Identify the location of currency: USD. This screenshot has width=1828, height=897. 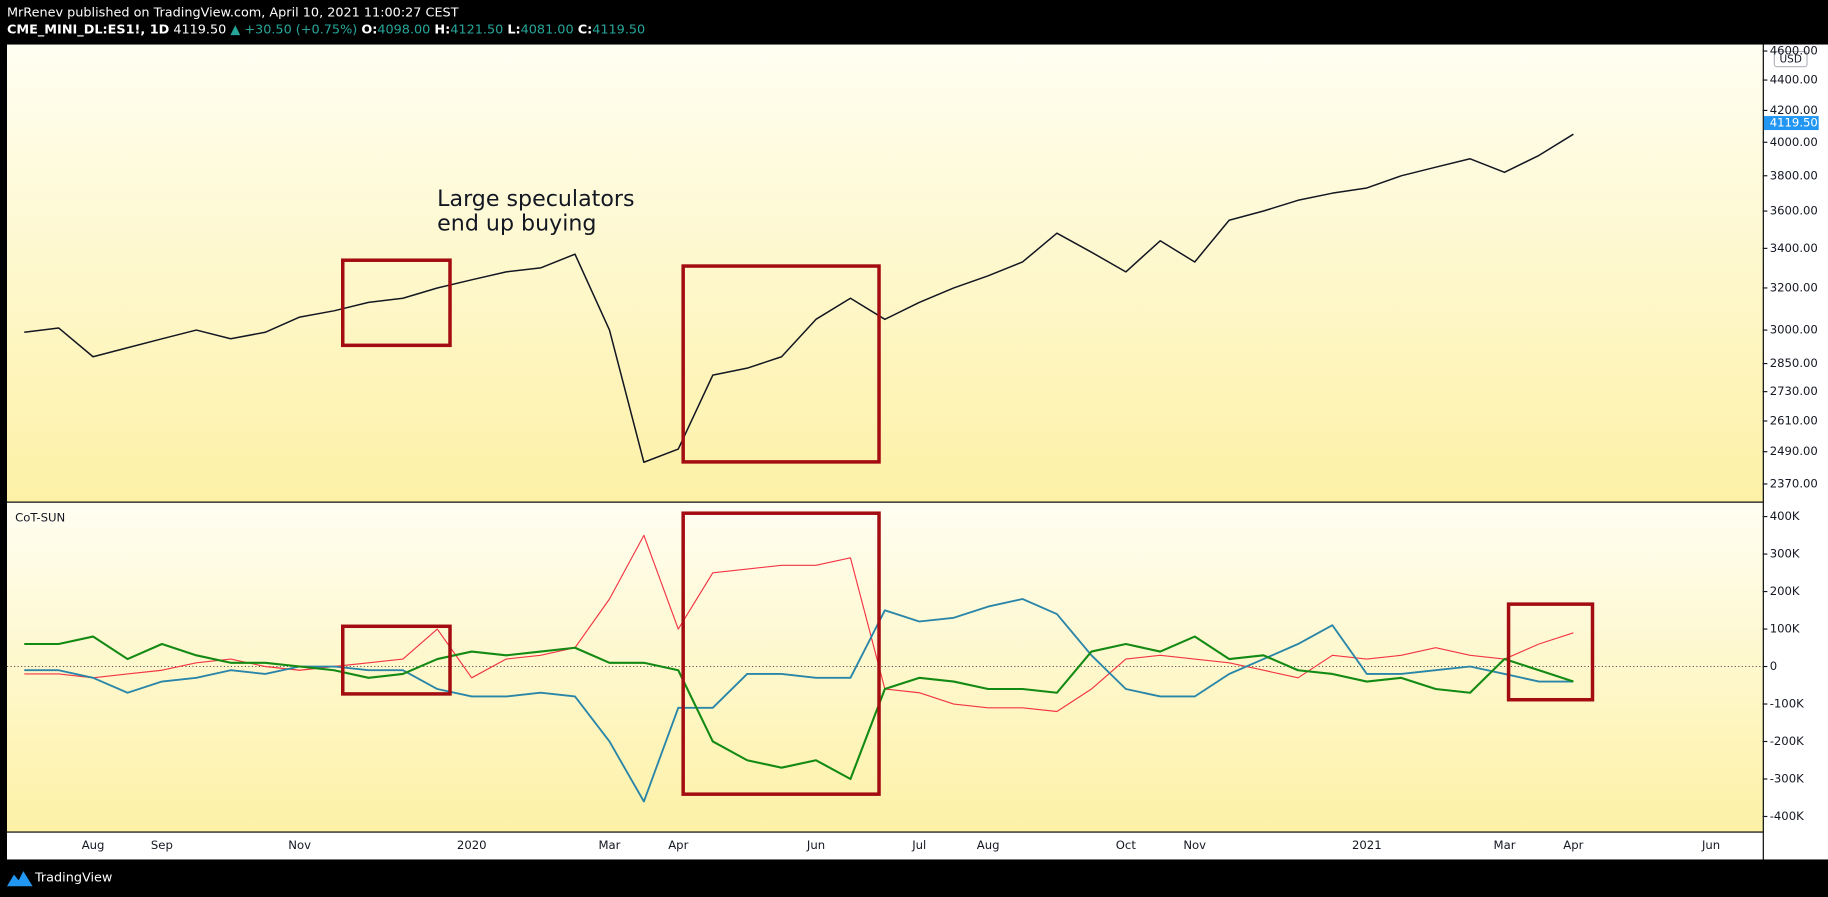
(1790, 60).